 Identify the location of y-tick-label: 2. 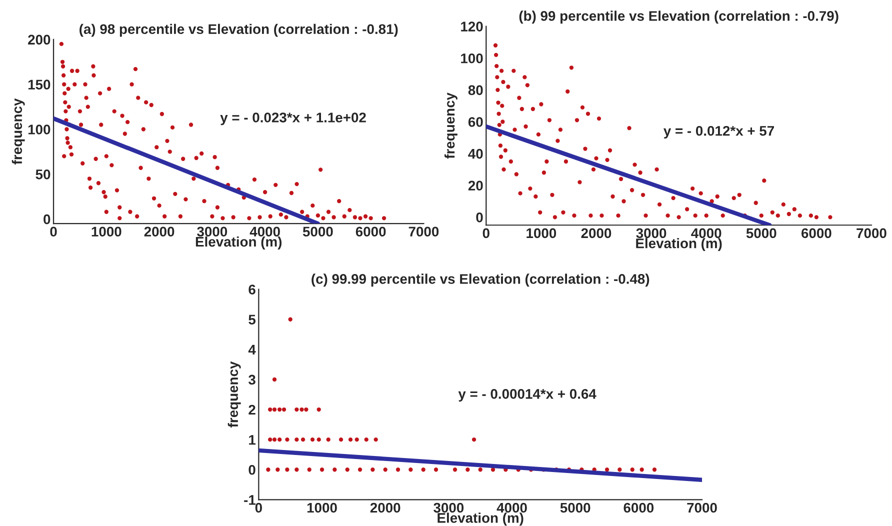
(252, 409).